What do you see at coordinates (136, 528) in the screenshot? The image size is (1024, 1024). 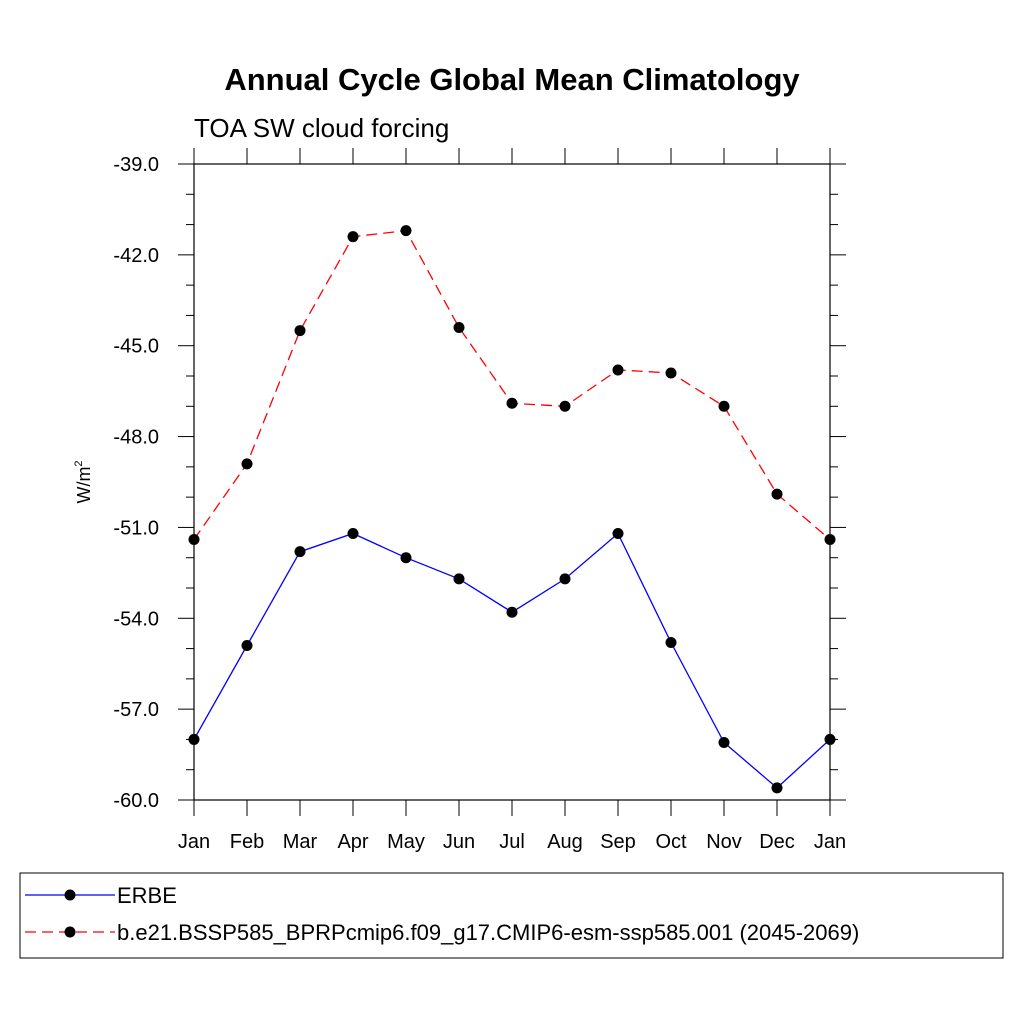 I see `y-tick-label: -51.0` at bounding box center [136, 528].